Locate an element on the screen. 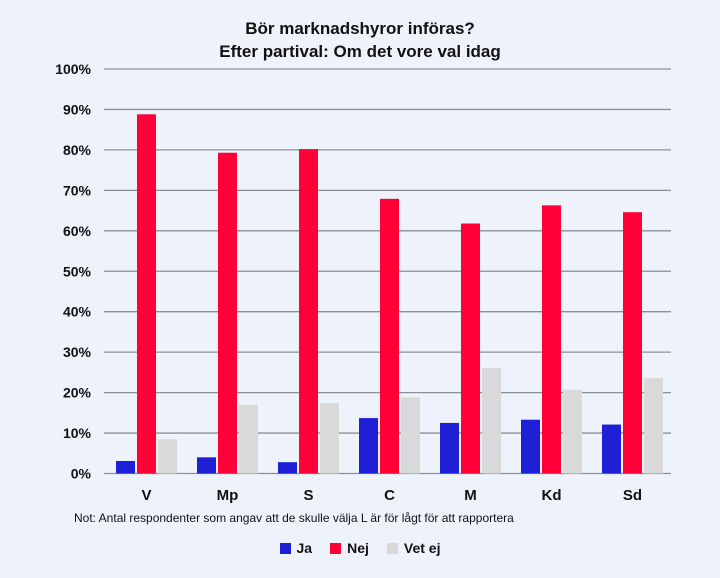  bar-nej-kd is located at coordinates (551, 339).